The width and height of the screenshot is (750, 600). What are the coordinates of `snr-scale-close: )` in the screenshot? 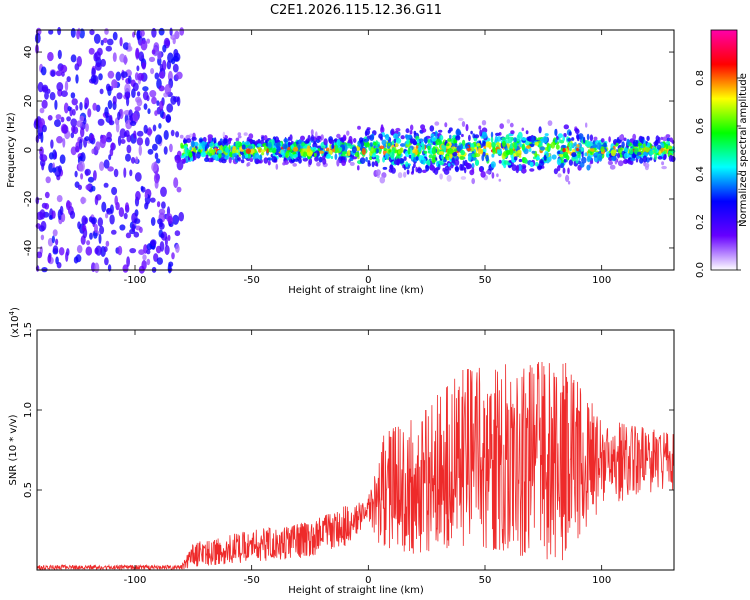 It's located at (15, 309).